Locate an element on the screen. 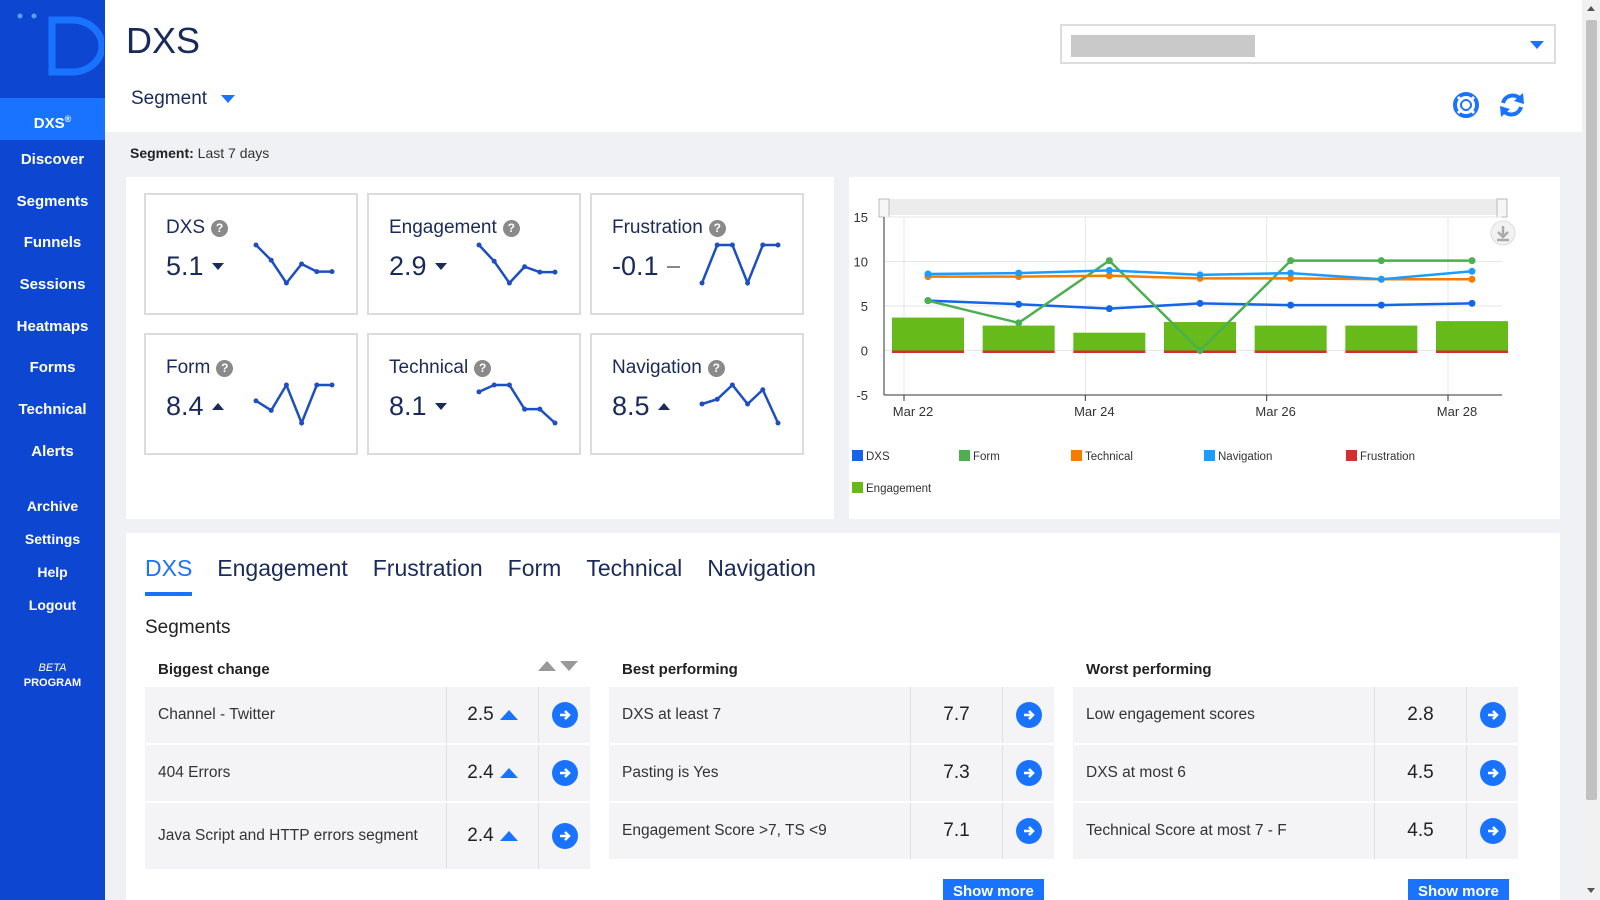 This screenshot has width=1600, height=900. tab-navigation: Navigation is located at coordinates (761, 568).